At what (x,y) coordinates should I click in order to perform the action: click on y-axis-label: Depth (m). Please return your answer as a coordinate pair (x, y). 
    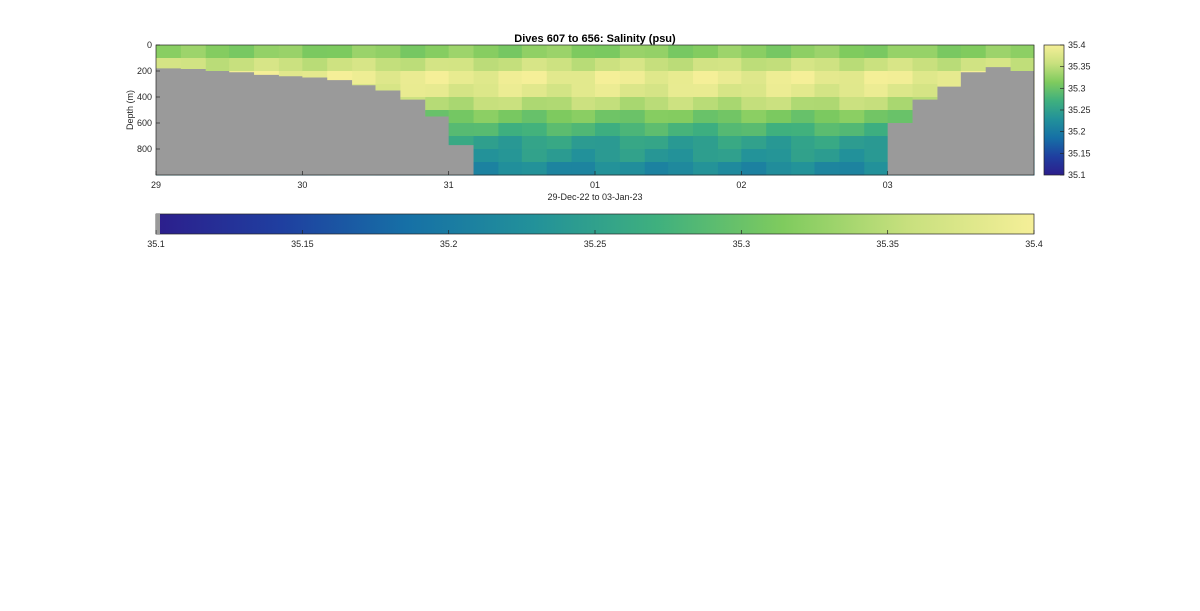
    Looking at the image, I should click on (130, 110).